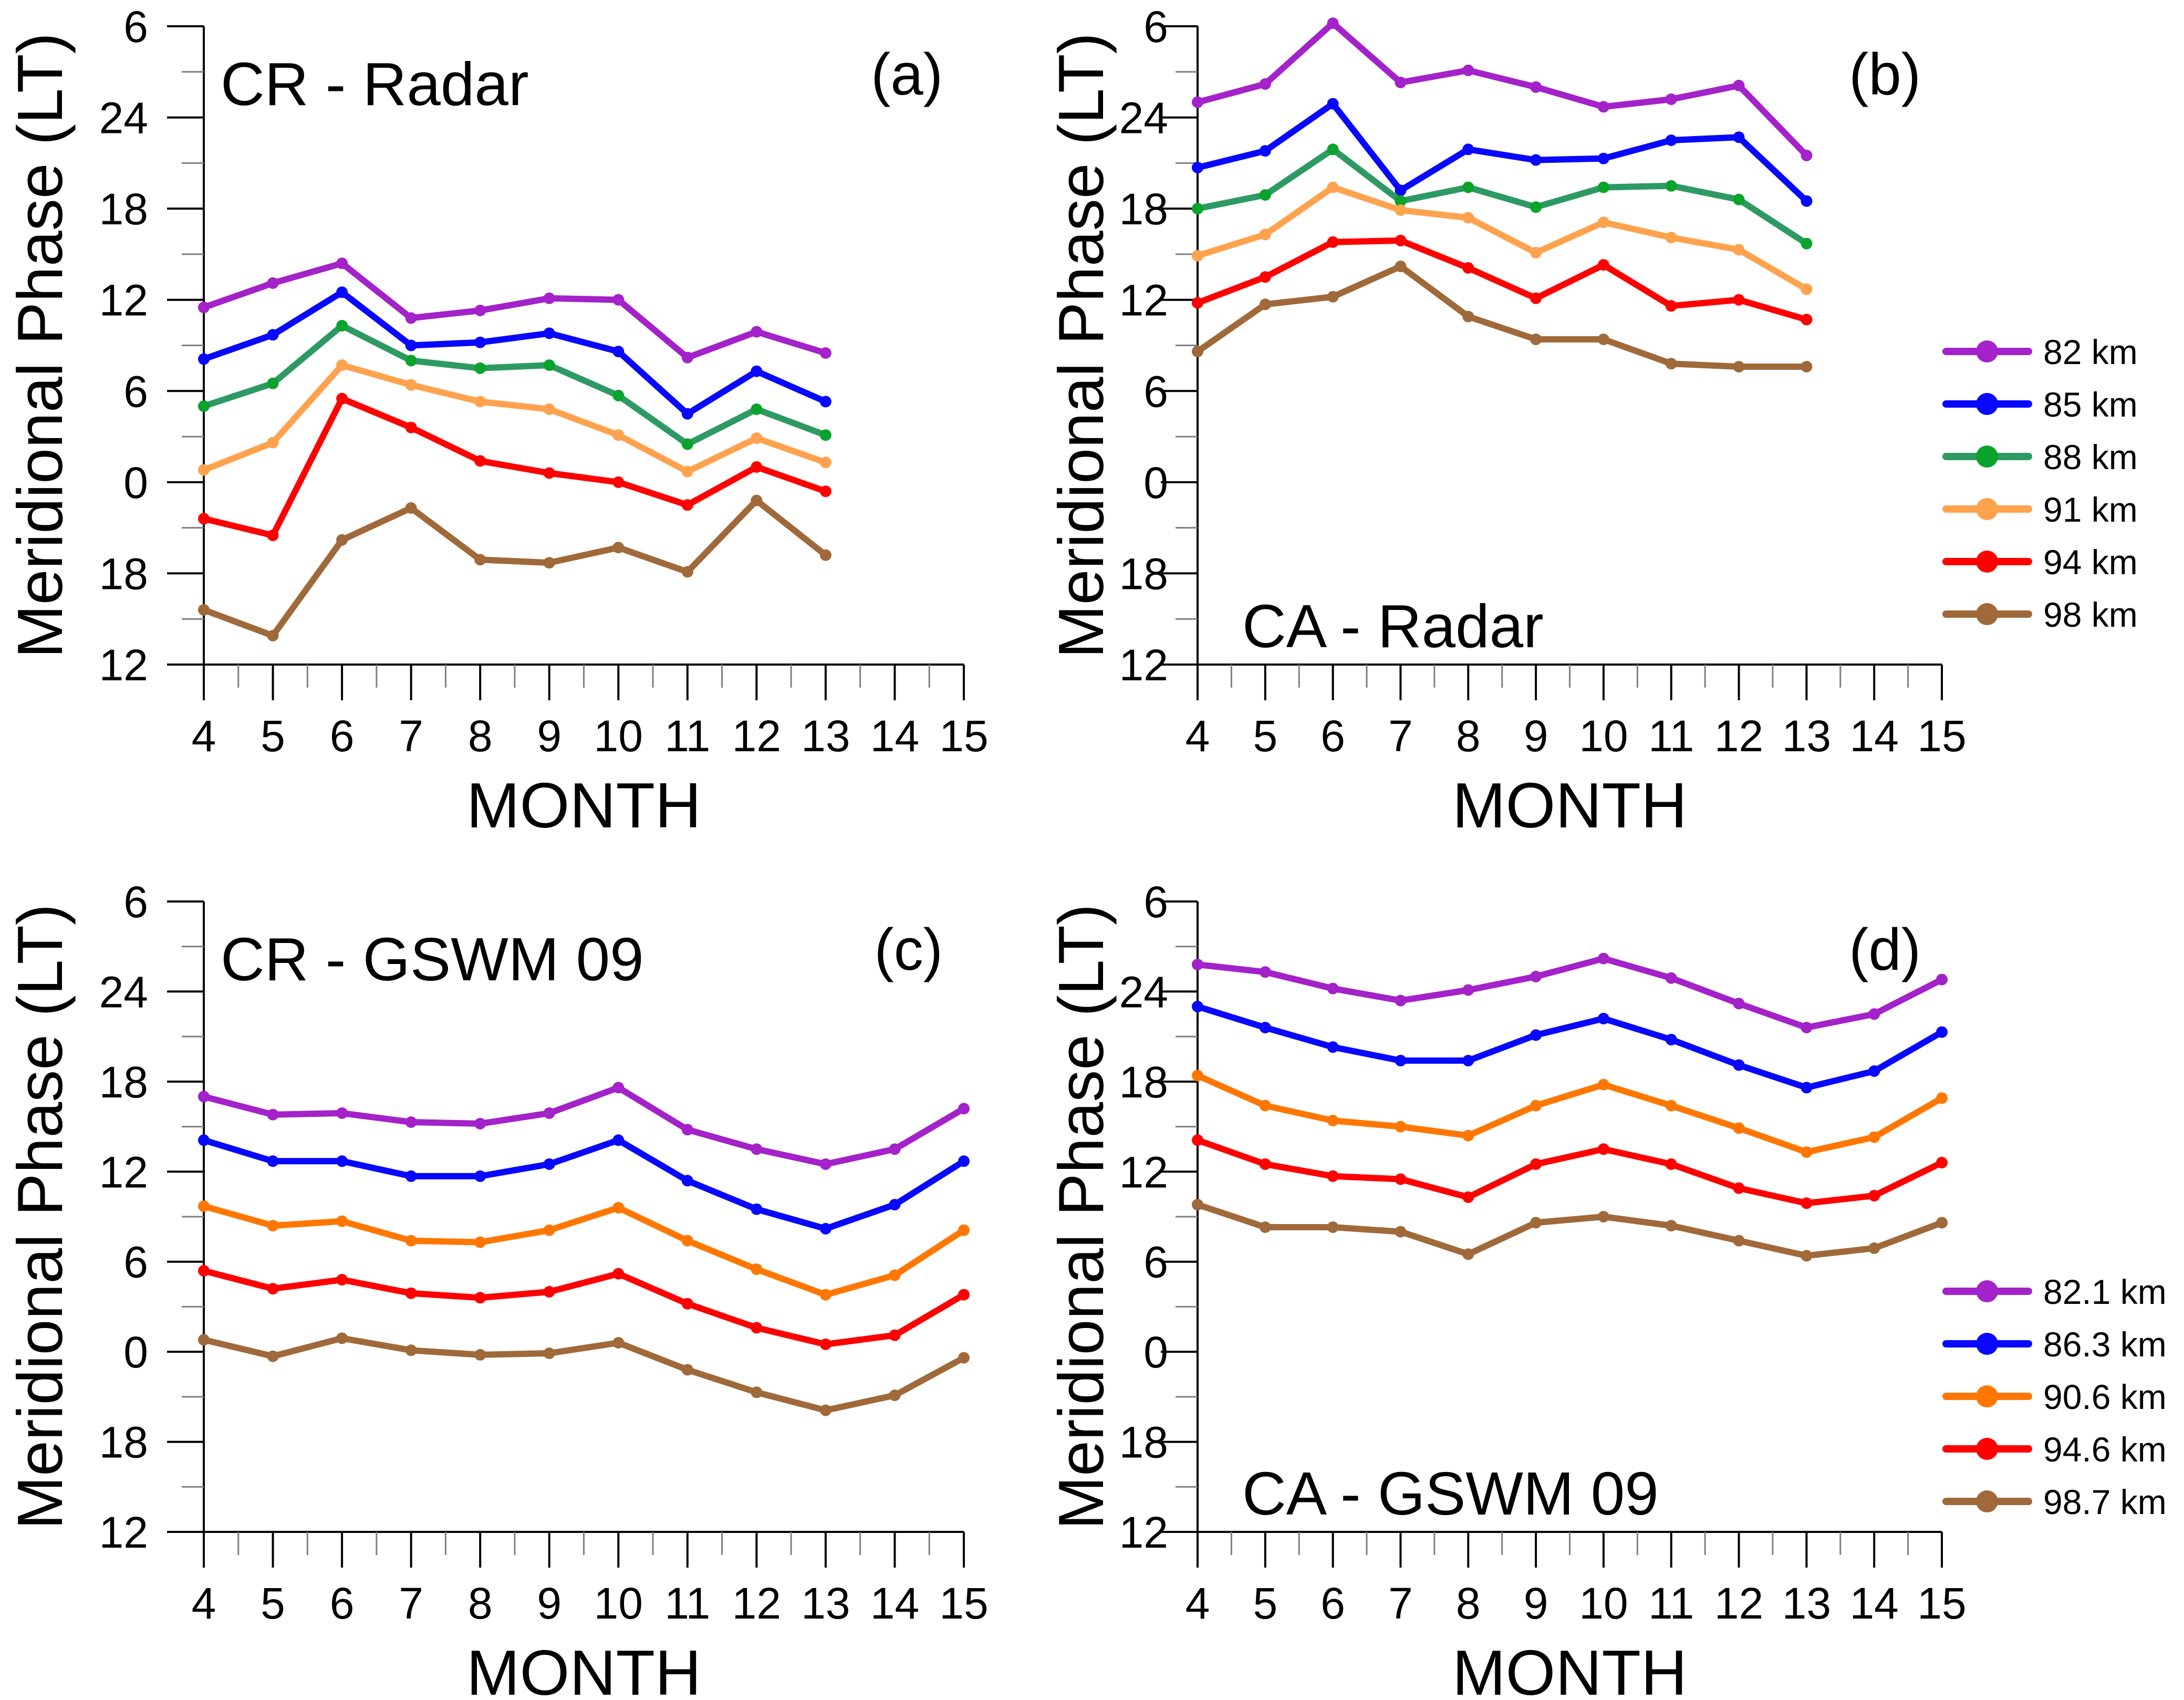  Describe the element at coordinates (549, 736) in the screenshot. I see `x-tick-label: 9` at that location.